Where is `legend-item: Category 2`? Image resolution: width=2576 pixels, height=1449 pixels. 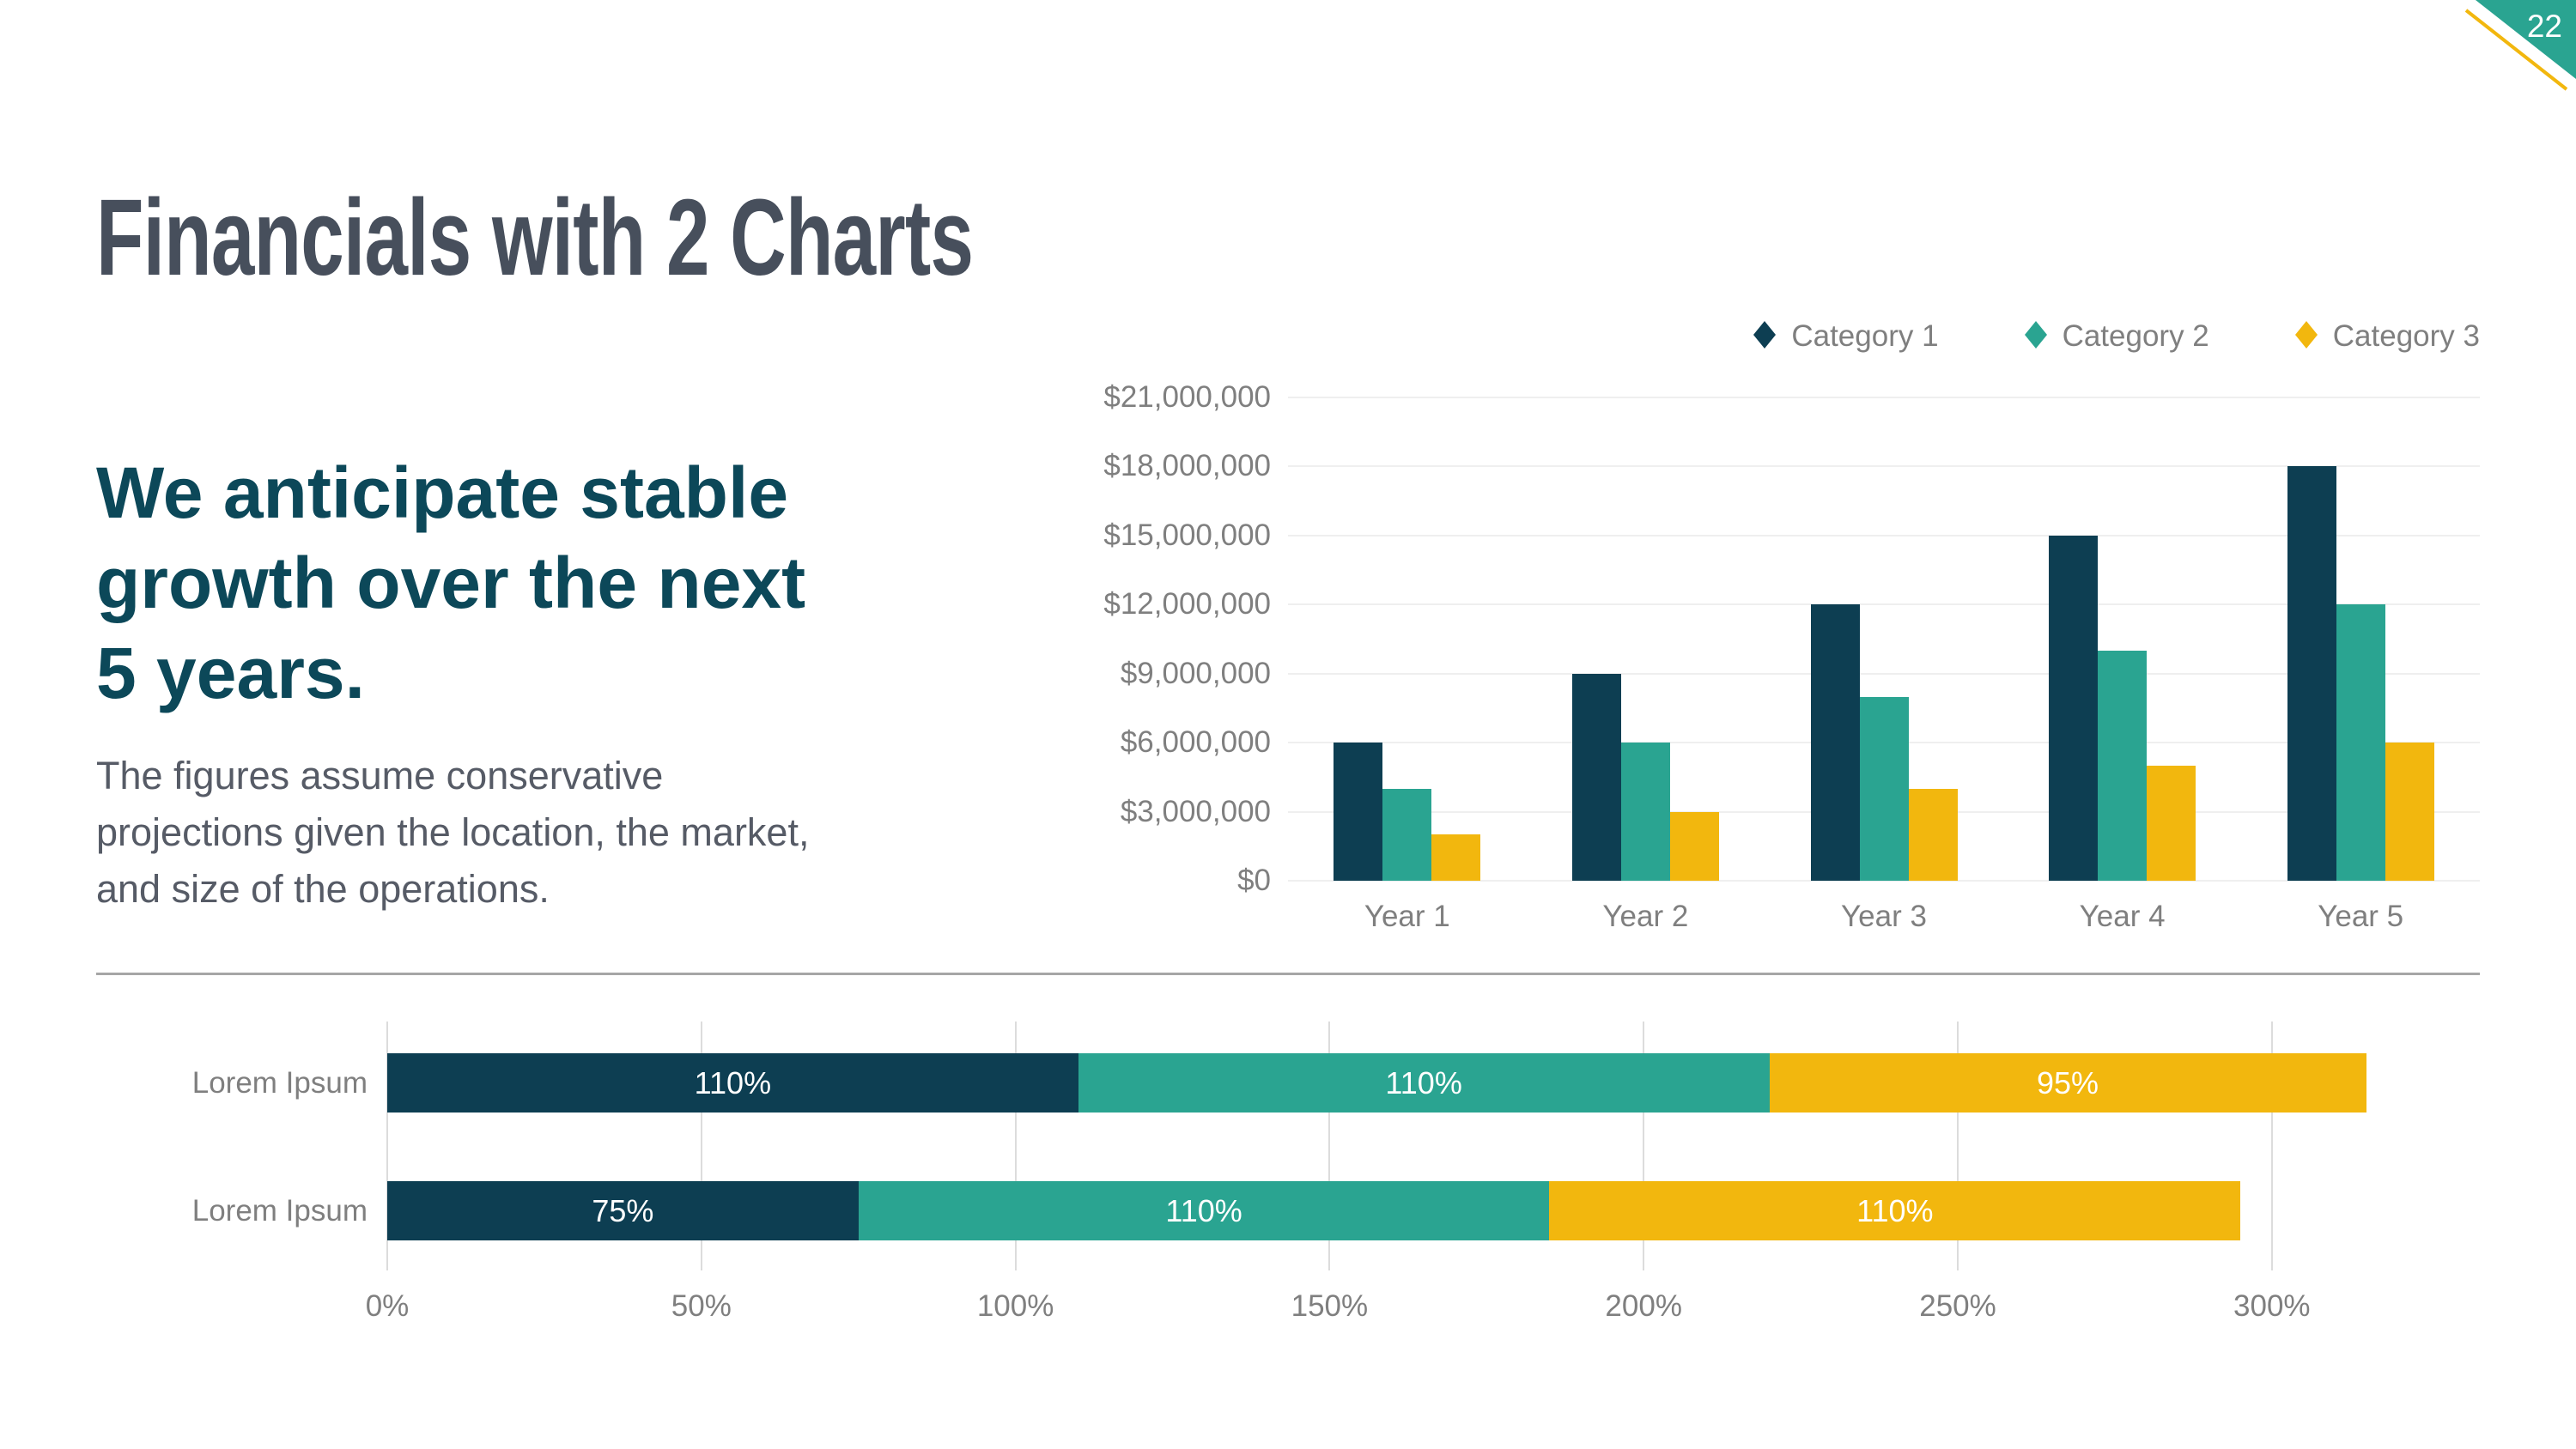 legend-item: Category 2 is located at coordinates (2116, 336).